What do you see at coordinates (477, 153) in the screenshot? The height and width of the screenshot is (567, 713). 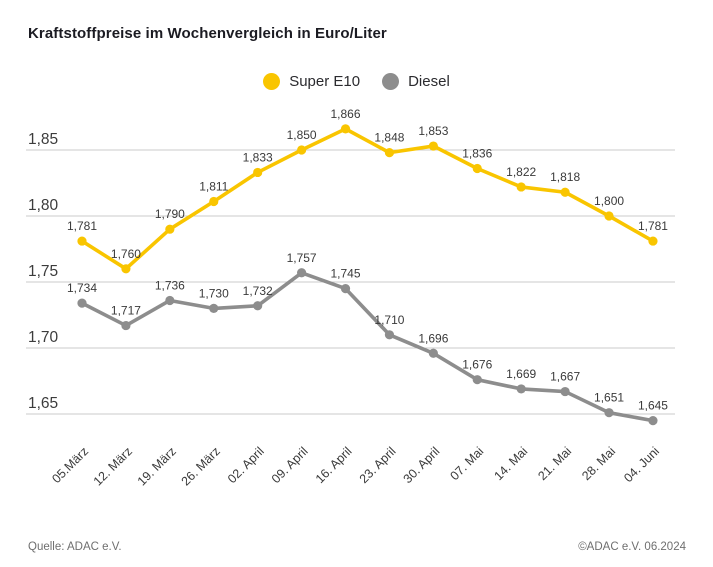 I see `data-point-label-super-e10: 1,836` at bounding box center [477, 153].